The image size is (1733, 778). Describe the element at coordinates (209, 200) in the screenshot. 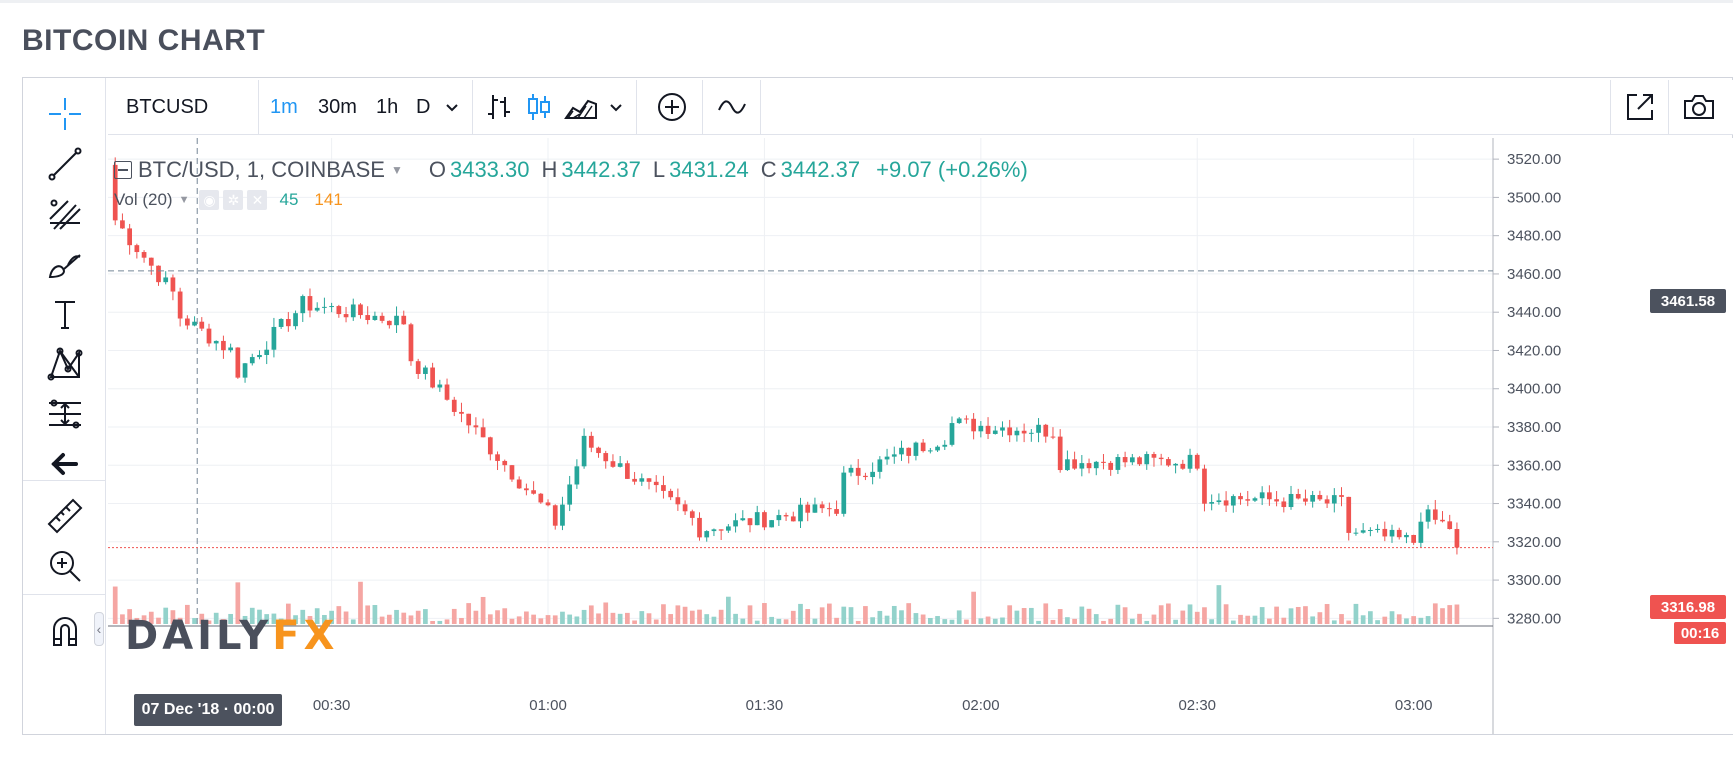

I see `visibility-icon: ◉` at that location.